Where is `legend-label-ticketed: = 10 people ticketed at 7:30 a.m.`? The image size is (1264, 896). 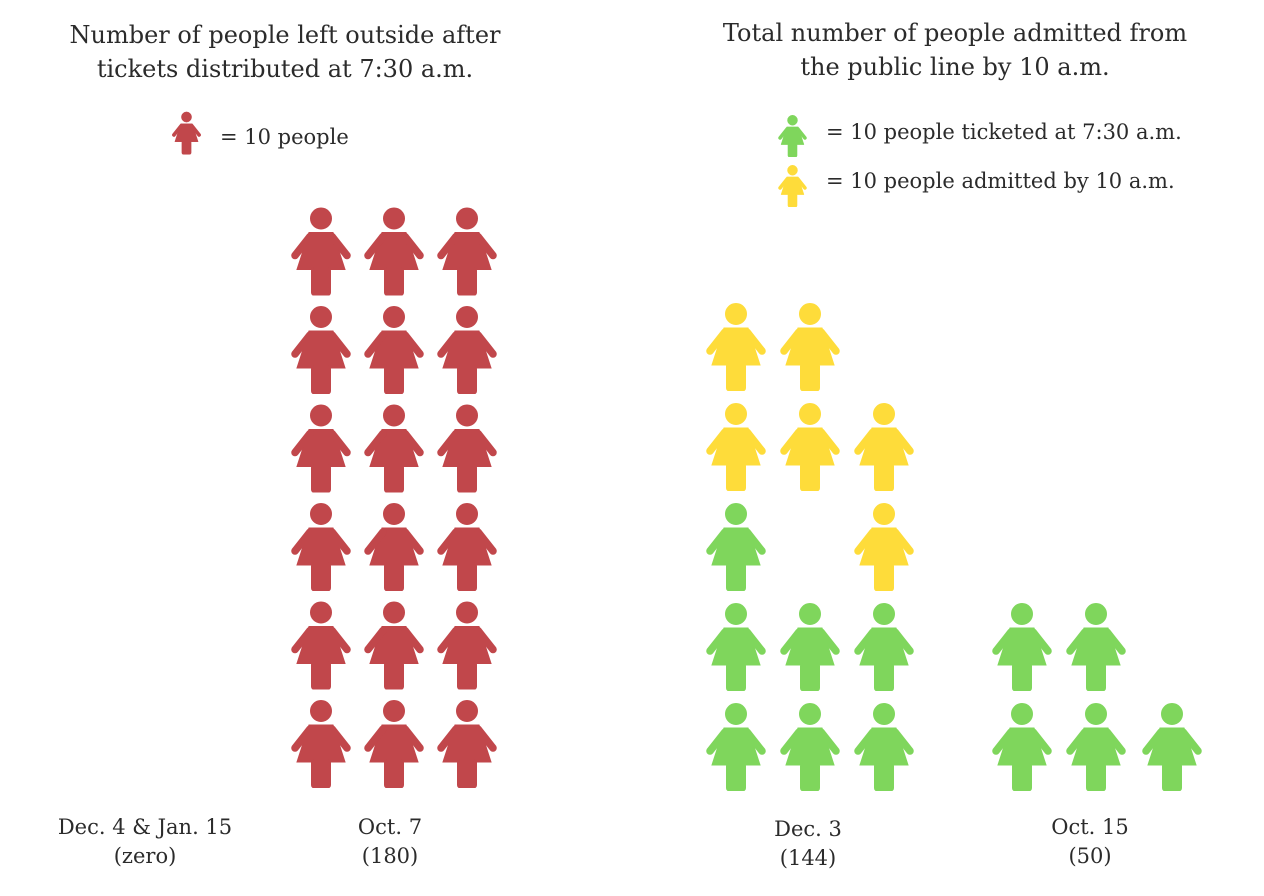 legend-label-ticketed: = 10 people ticketed at 7:30 a.m. is located at coordinates (1004, 132).